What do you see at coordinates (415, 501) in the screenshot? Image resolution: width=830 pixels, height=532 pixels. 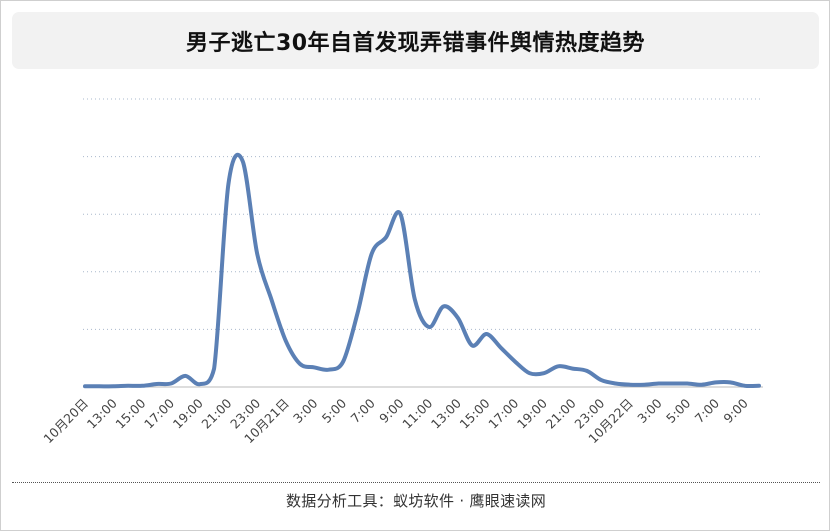 I see `source-note: 数据分析工具：蚁坊软件 · 鹰眼速读网` at bounding box center [415, 501].